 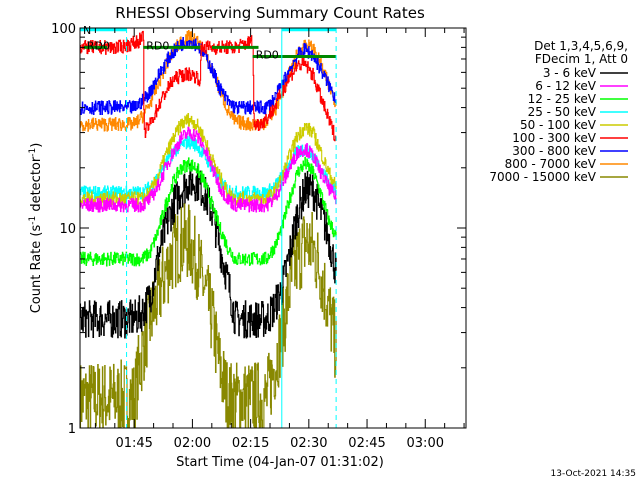 What do you see at coordinates (270, 13) in the screenshot?
I see `chart-title: RHESSI Observing Summary Count Rates` at bounding box center [270, 13].